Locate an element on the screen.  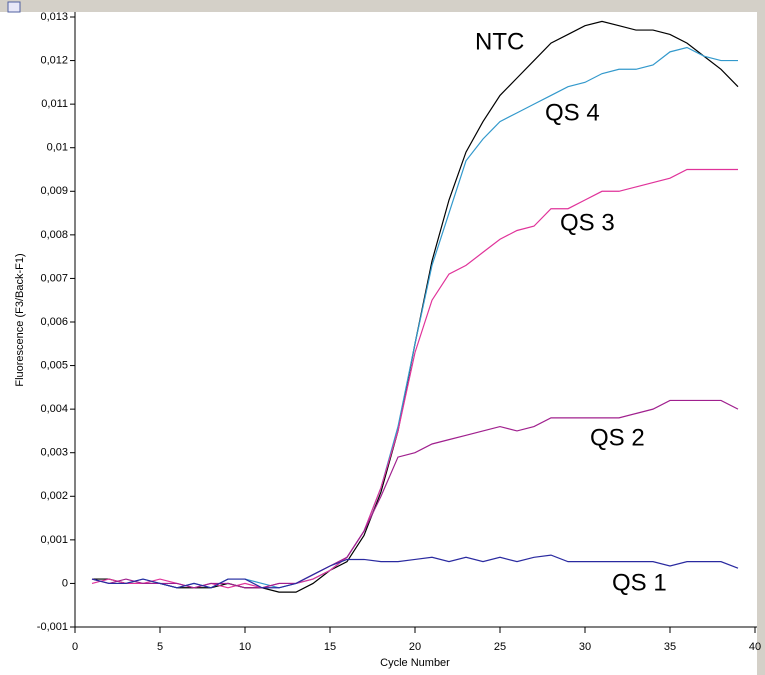
chart-icon is located at coordinates (14, 7).